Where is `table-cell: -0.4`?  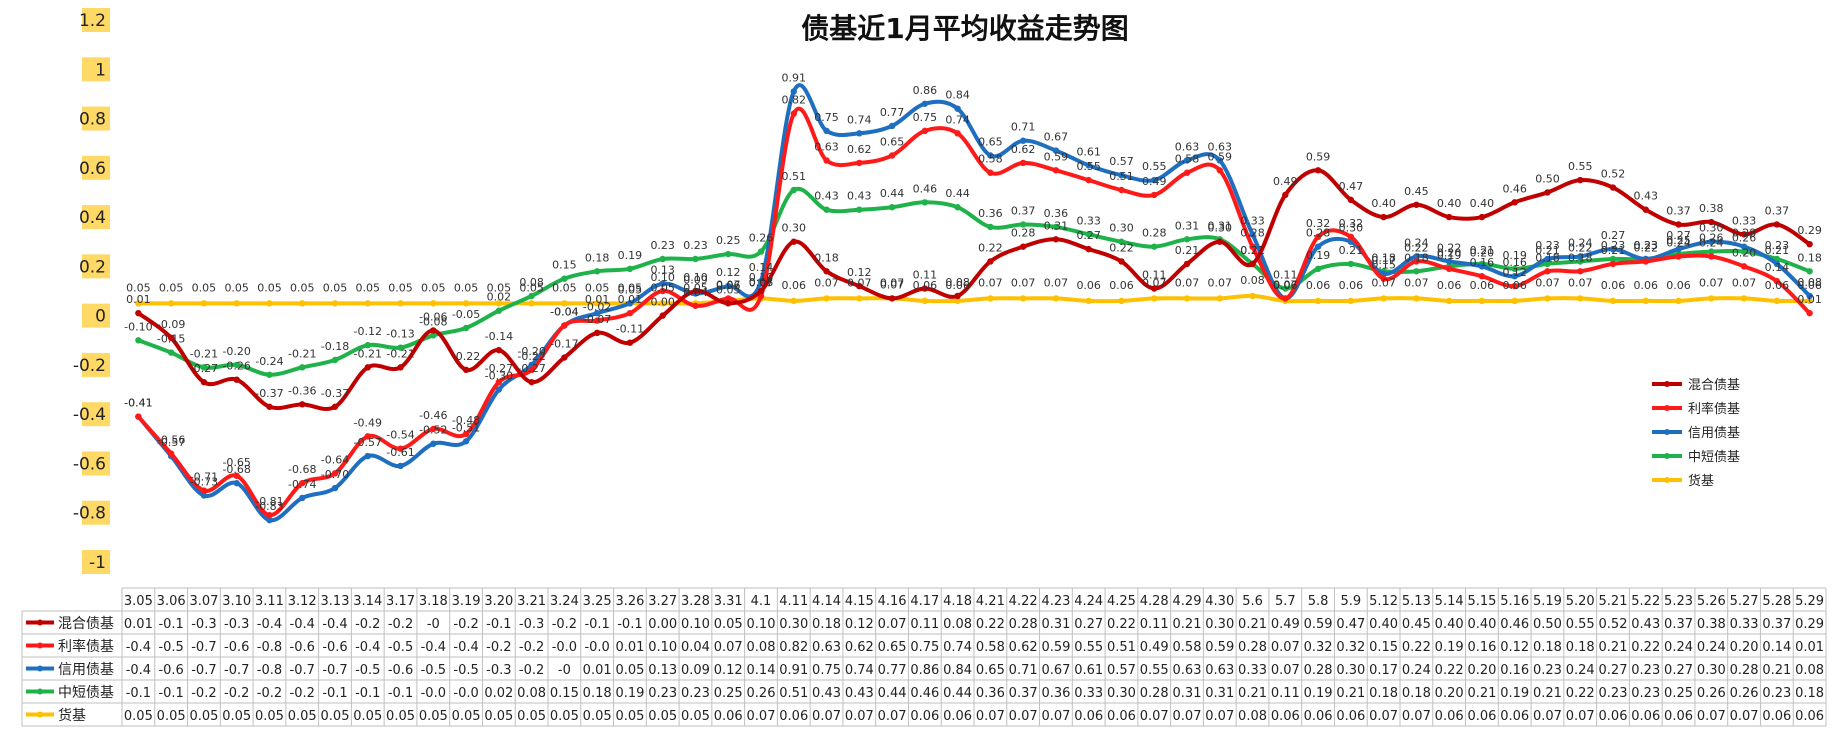 table-cell: -0.4 is located at coordinates (302, 624).